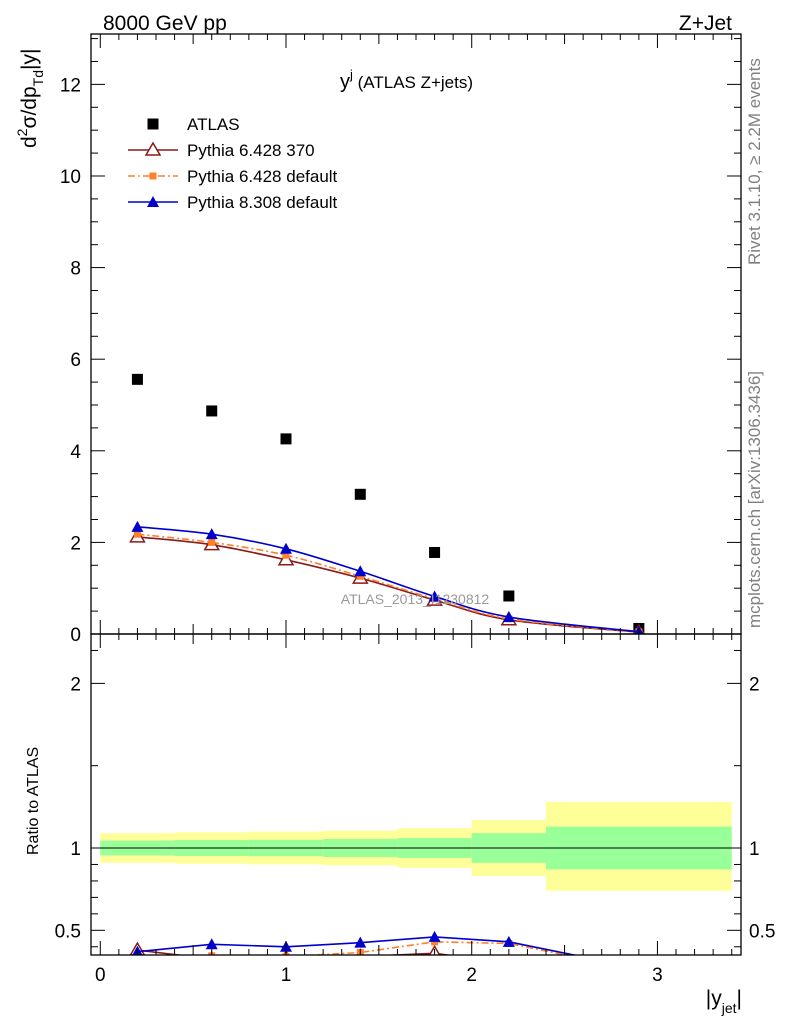  What do you see at coordinates (38, 78) in the screenshot?
I see `y-axis-label-sub: Td` at bounding box center [38, 78].